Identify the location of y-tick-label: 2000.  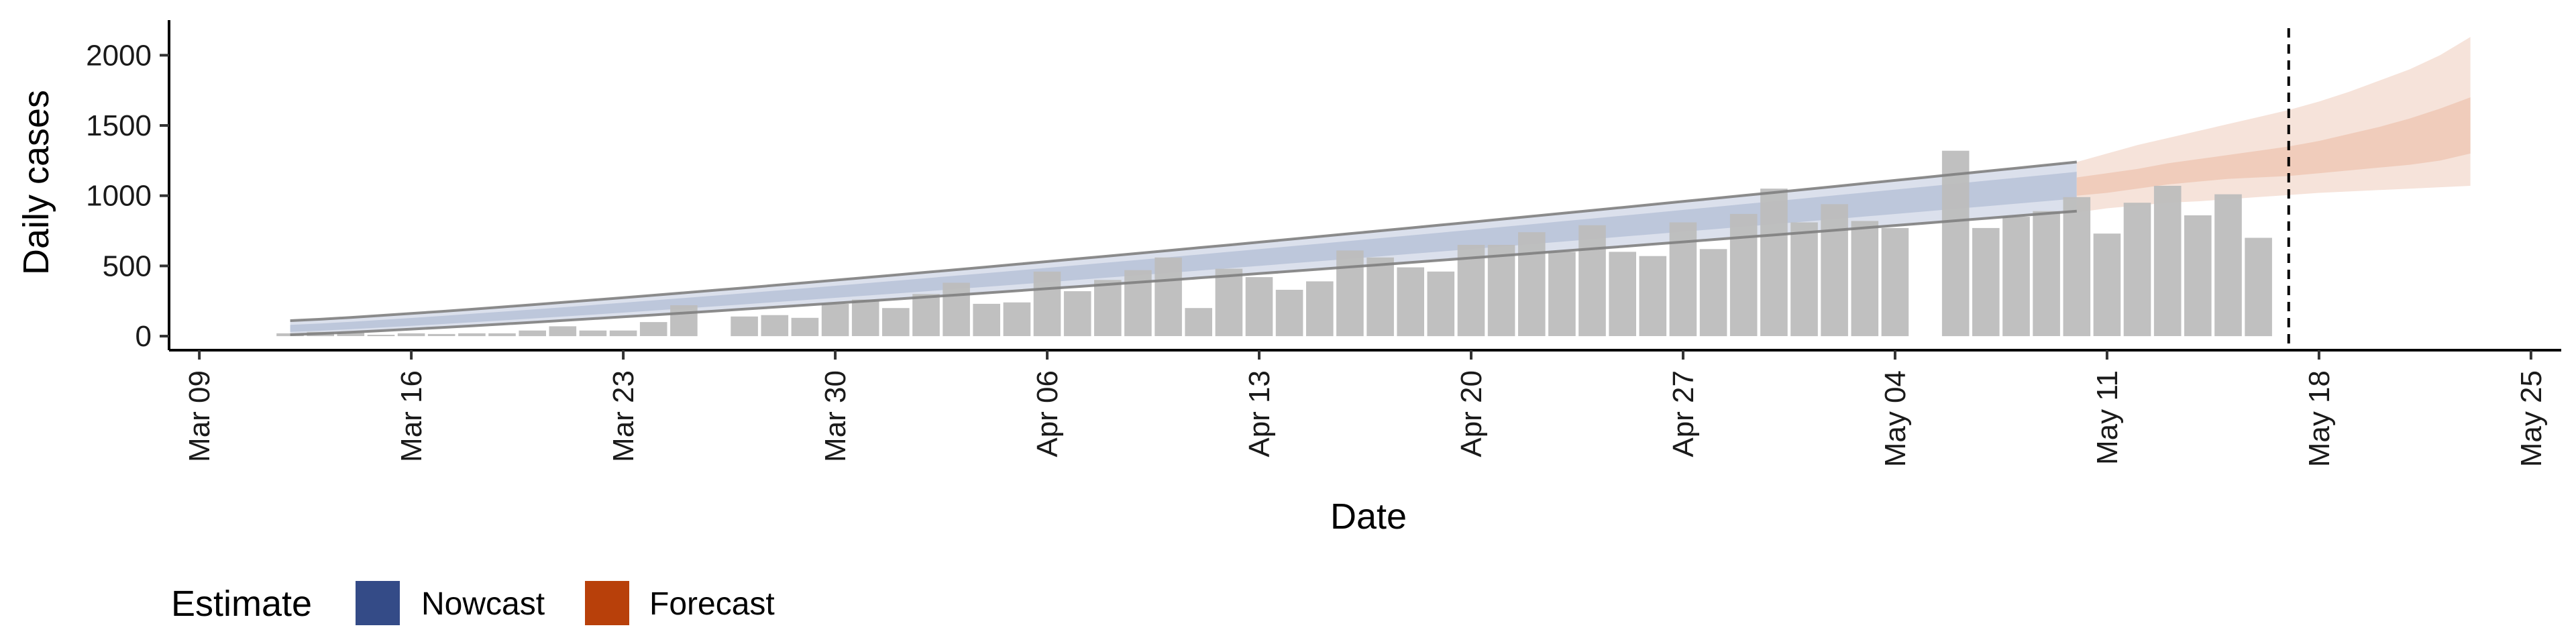
(119, 55).